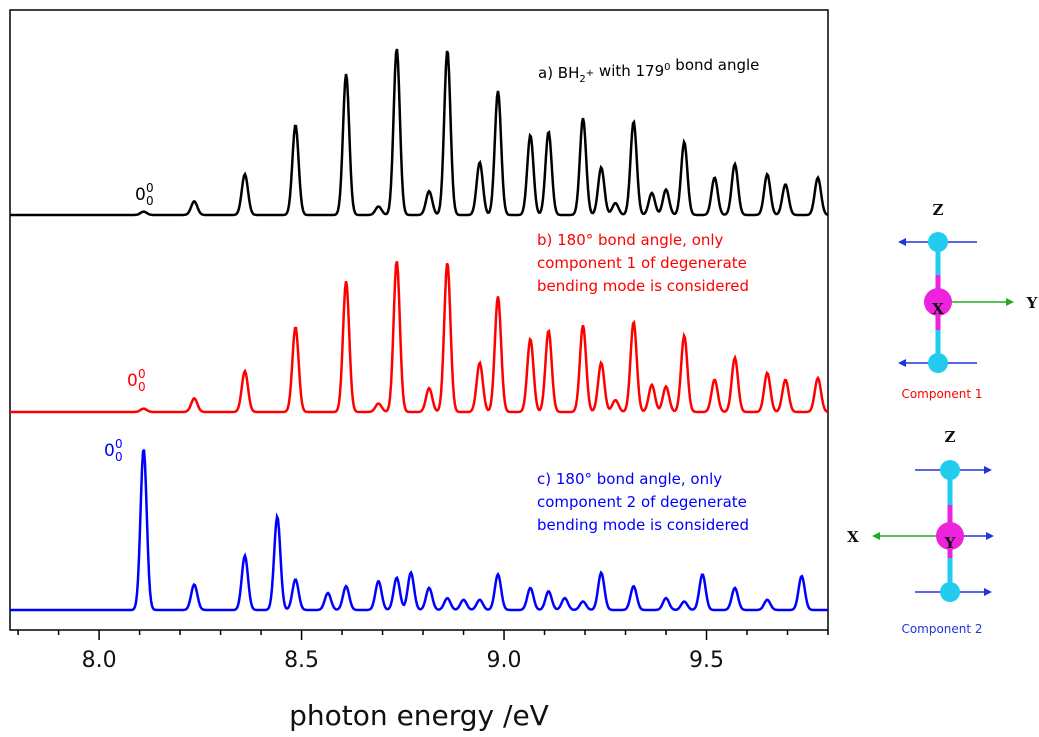 The height and width of the screenshot is (737, 1039). What do you see at coordinates (630, 240) in the screenshot?
I see `series-b-annotation-line1: b) 180° bond angle, only` at bounding box center [630, 240].